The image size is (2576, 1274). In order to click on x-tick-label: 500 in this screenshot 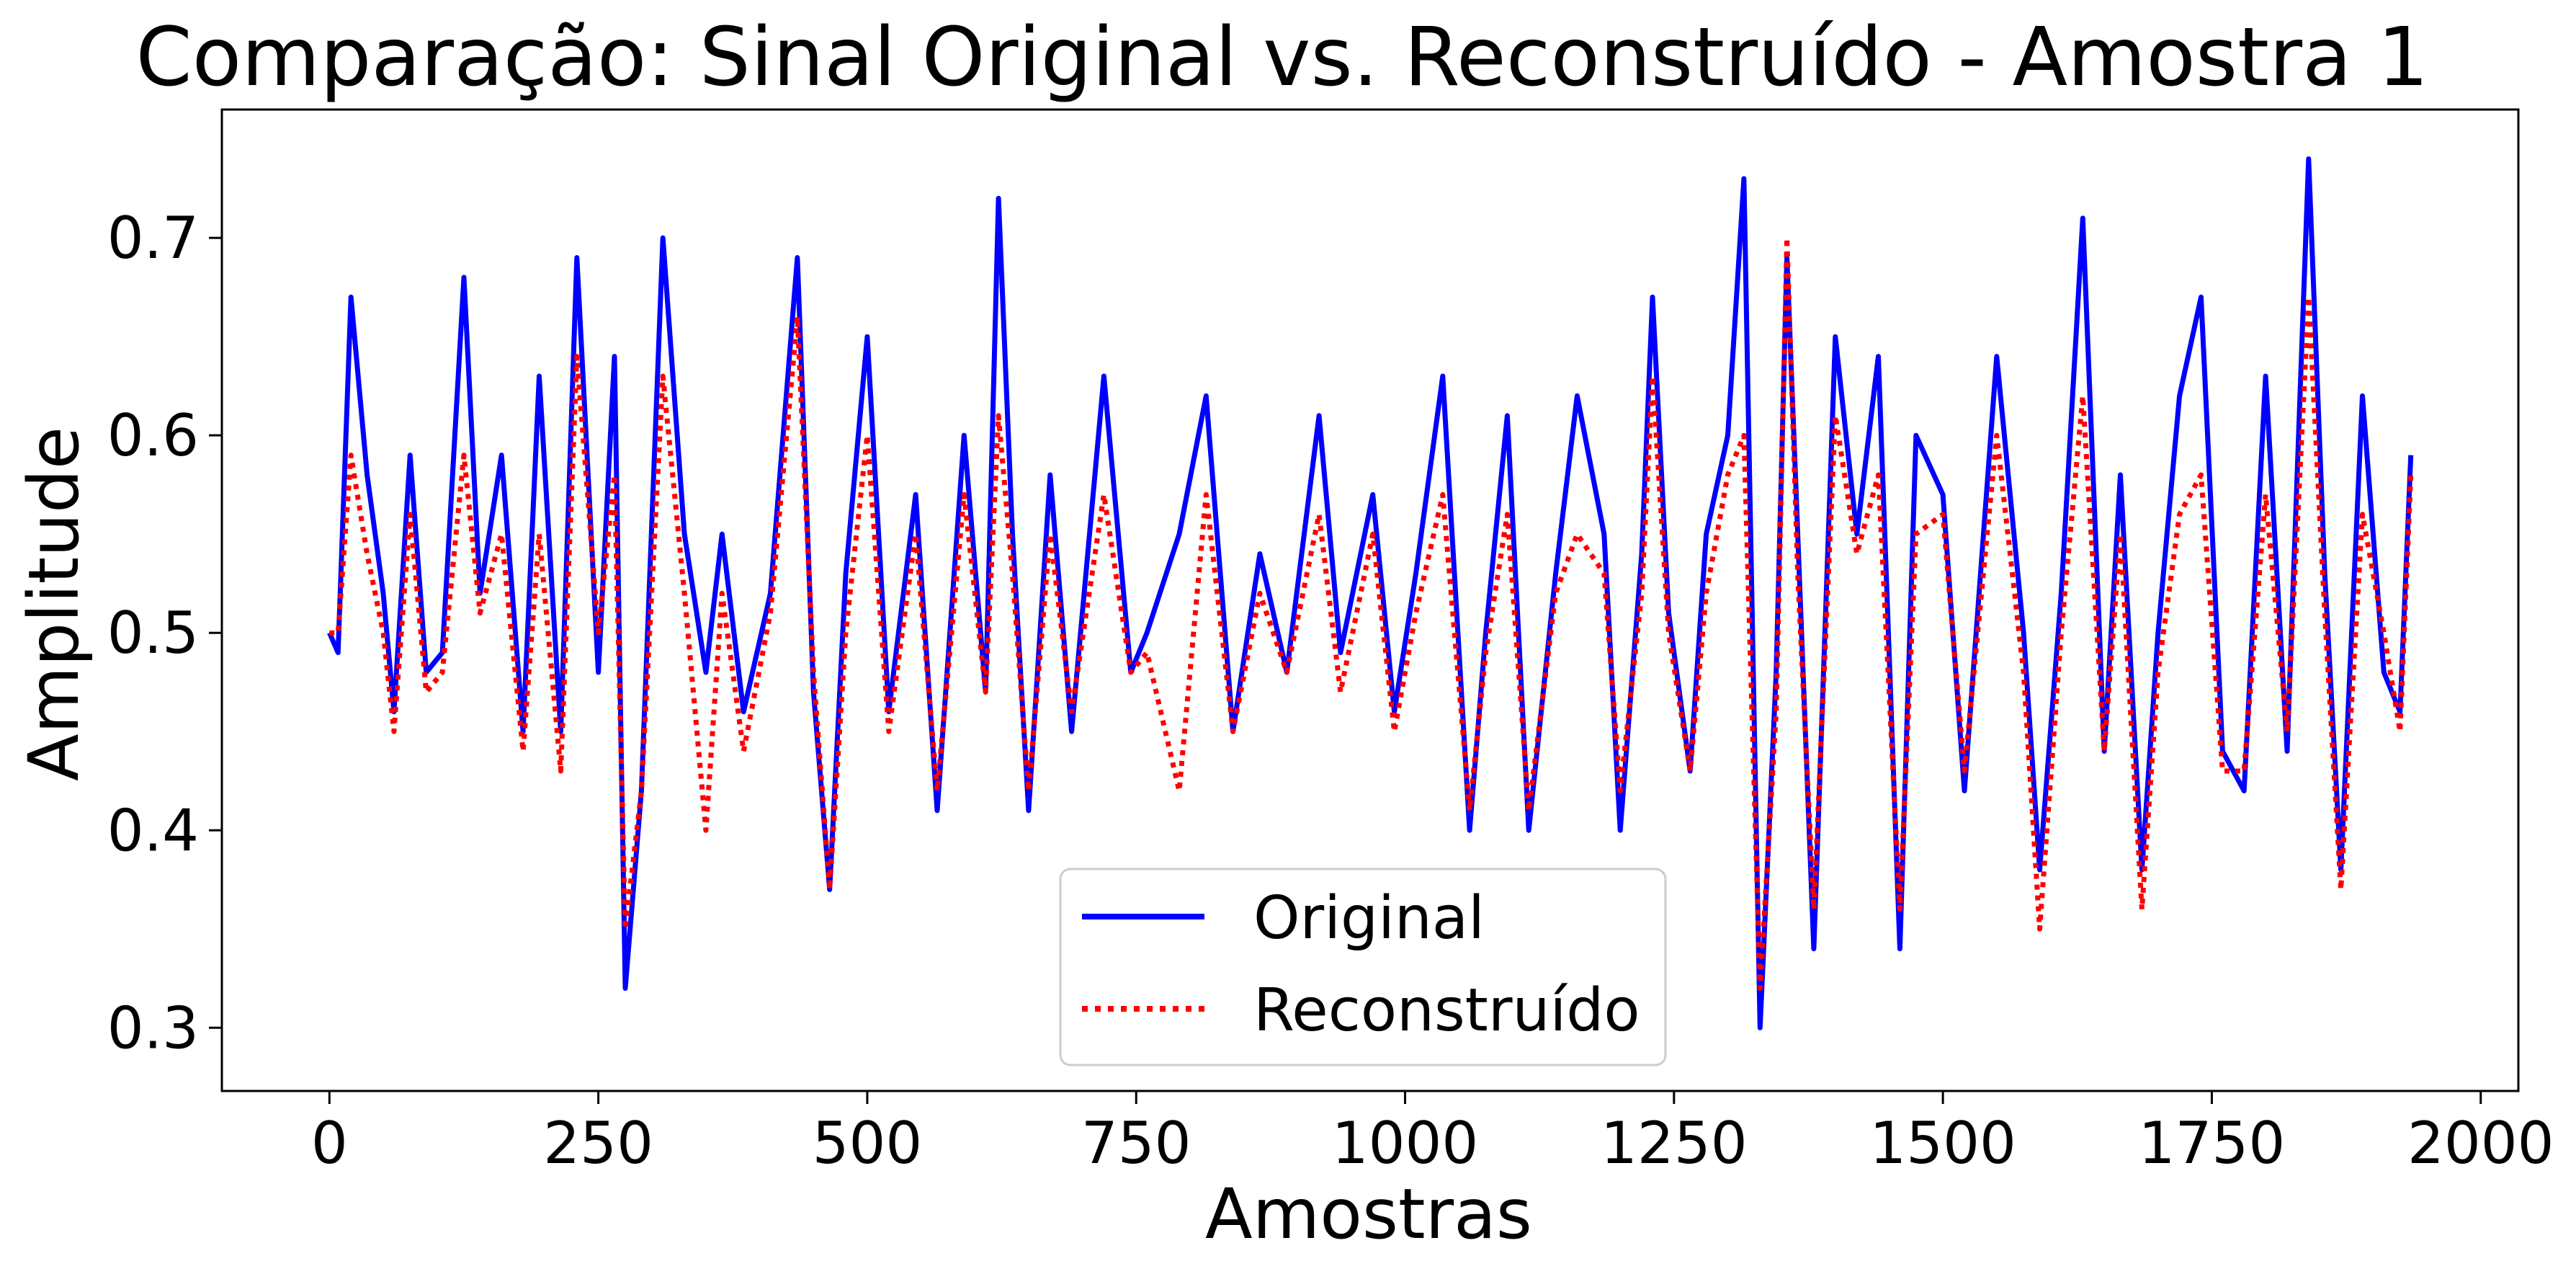, I will do `click(868, 1143)`.